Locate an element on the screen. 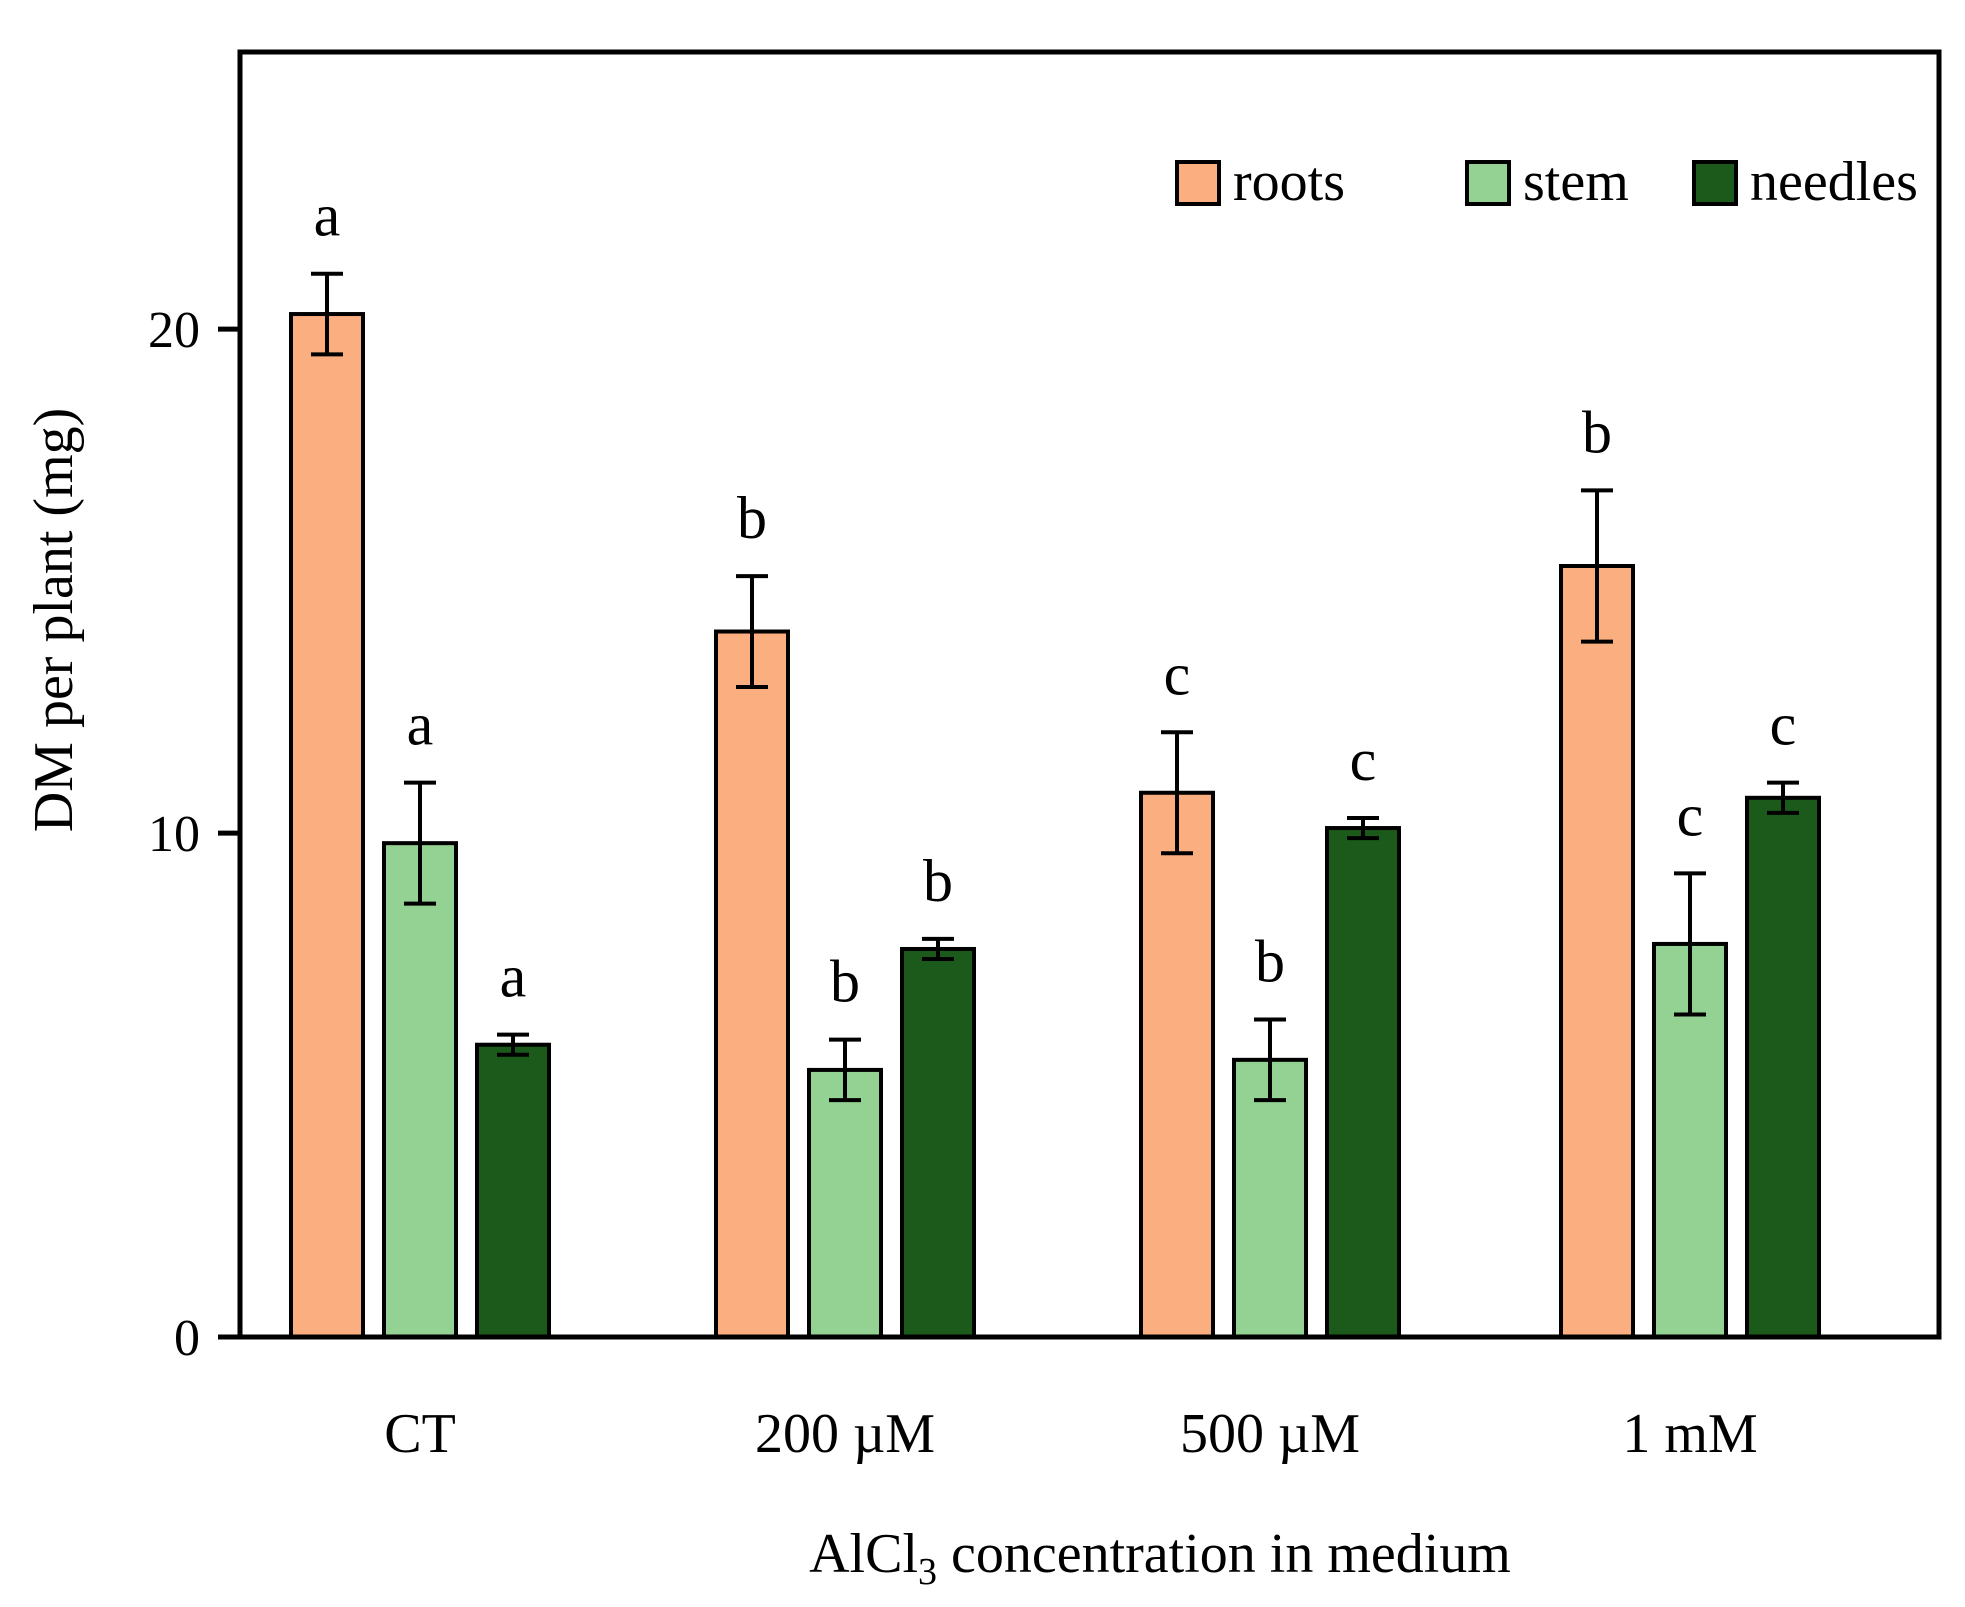  y-axis: 0 10 20 is located at coordinates (195, 709).